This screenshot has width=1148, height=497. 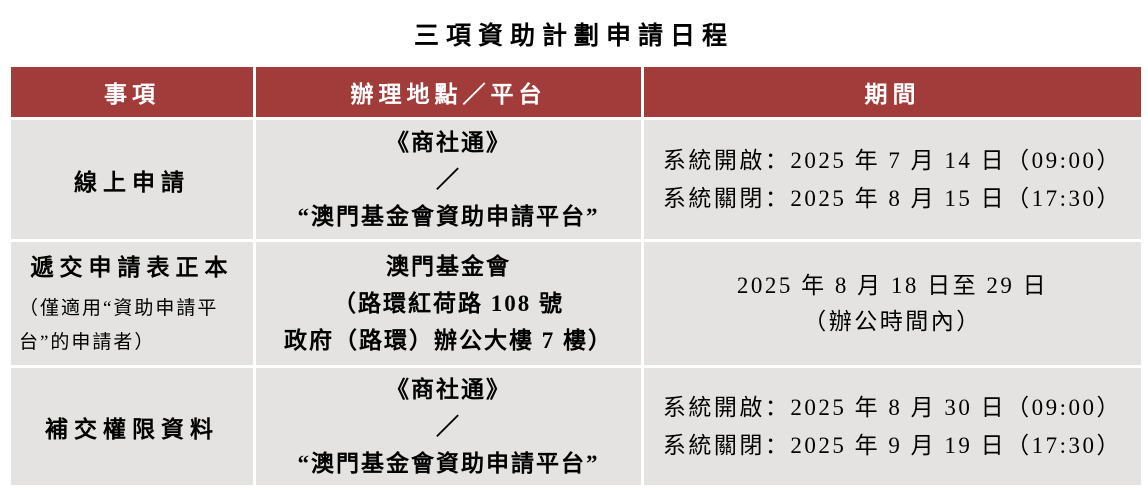 I want to click on item-cell: 遞交申請表正本 （僅適用“資助申請平台”的申請者）, so click(x=132, y=303).